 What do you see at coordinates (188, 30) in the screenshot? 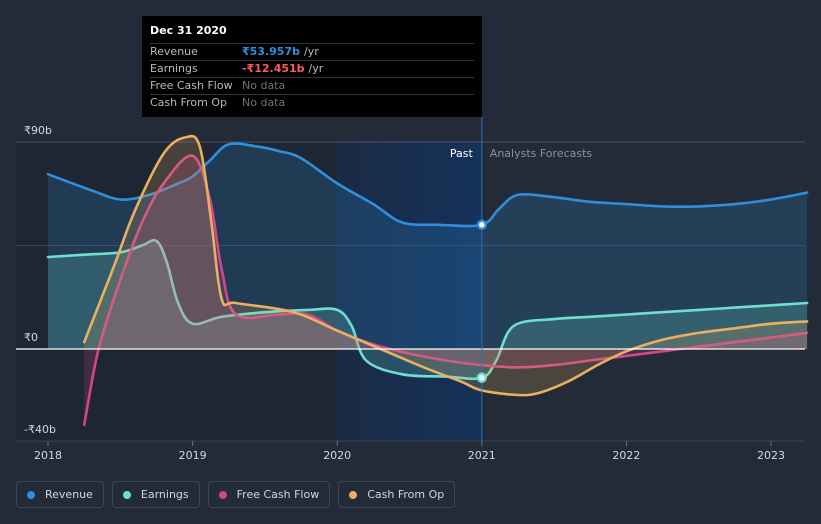
I see `tooltip-date: Dec 31 2020` at bounding box center [188, 30].